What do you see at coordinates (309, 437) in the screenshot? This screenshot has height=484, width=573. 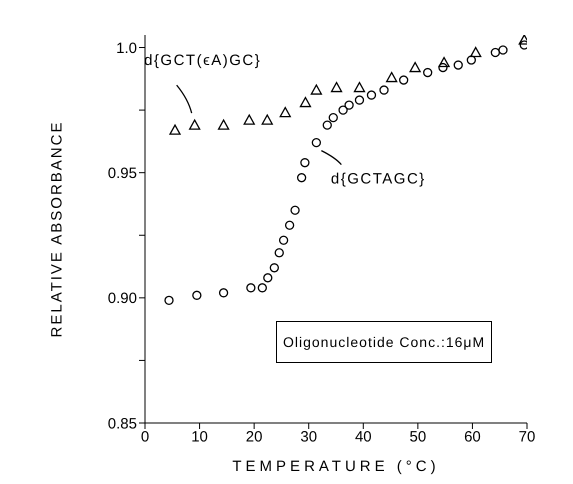 I see `x-tick-label: 30` at bounding box center [309, 437].